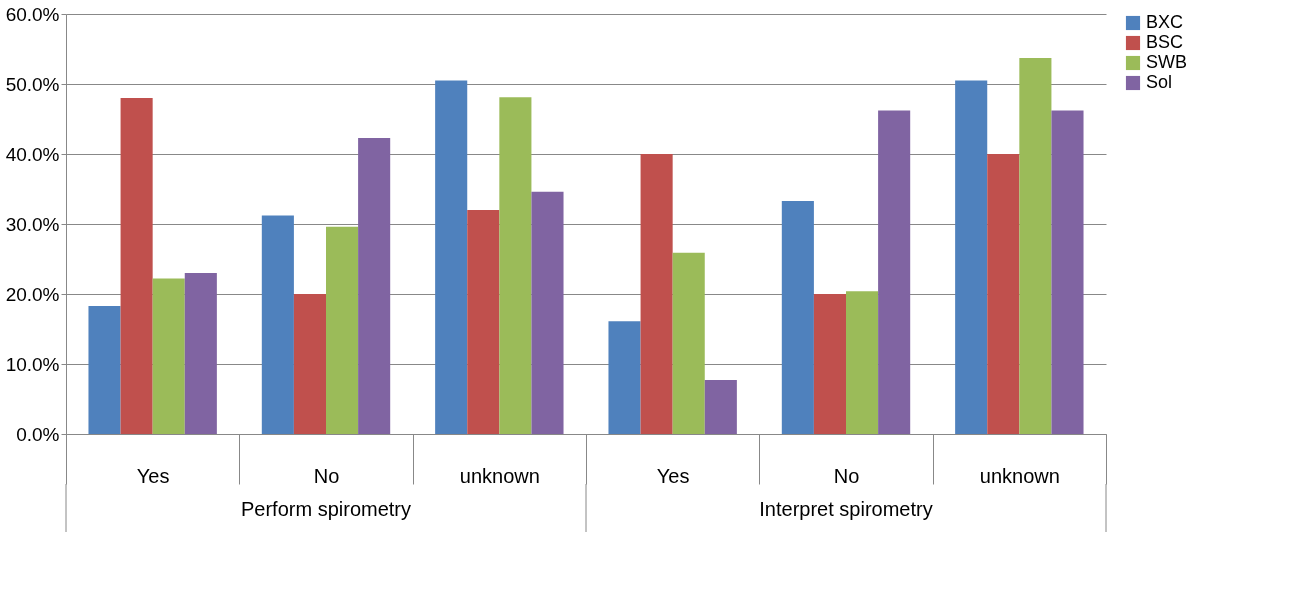 The width and height of the screenshot is (1314, 609). I want to click on legend-label: BXC, so click(1165, 22).